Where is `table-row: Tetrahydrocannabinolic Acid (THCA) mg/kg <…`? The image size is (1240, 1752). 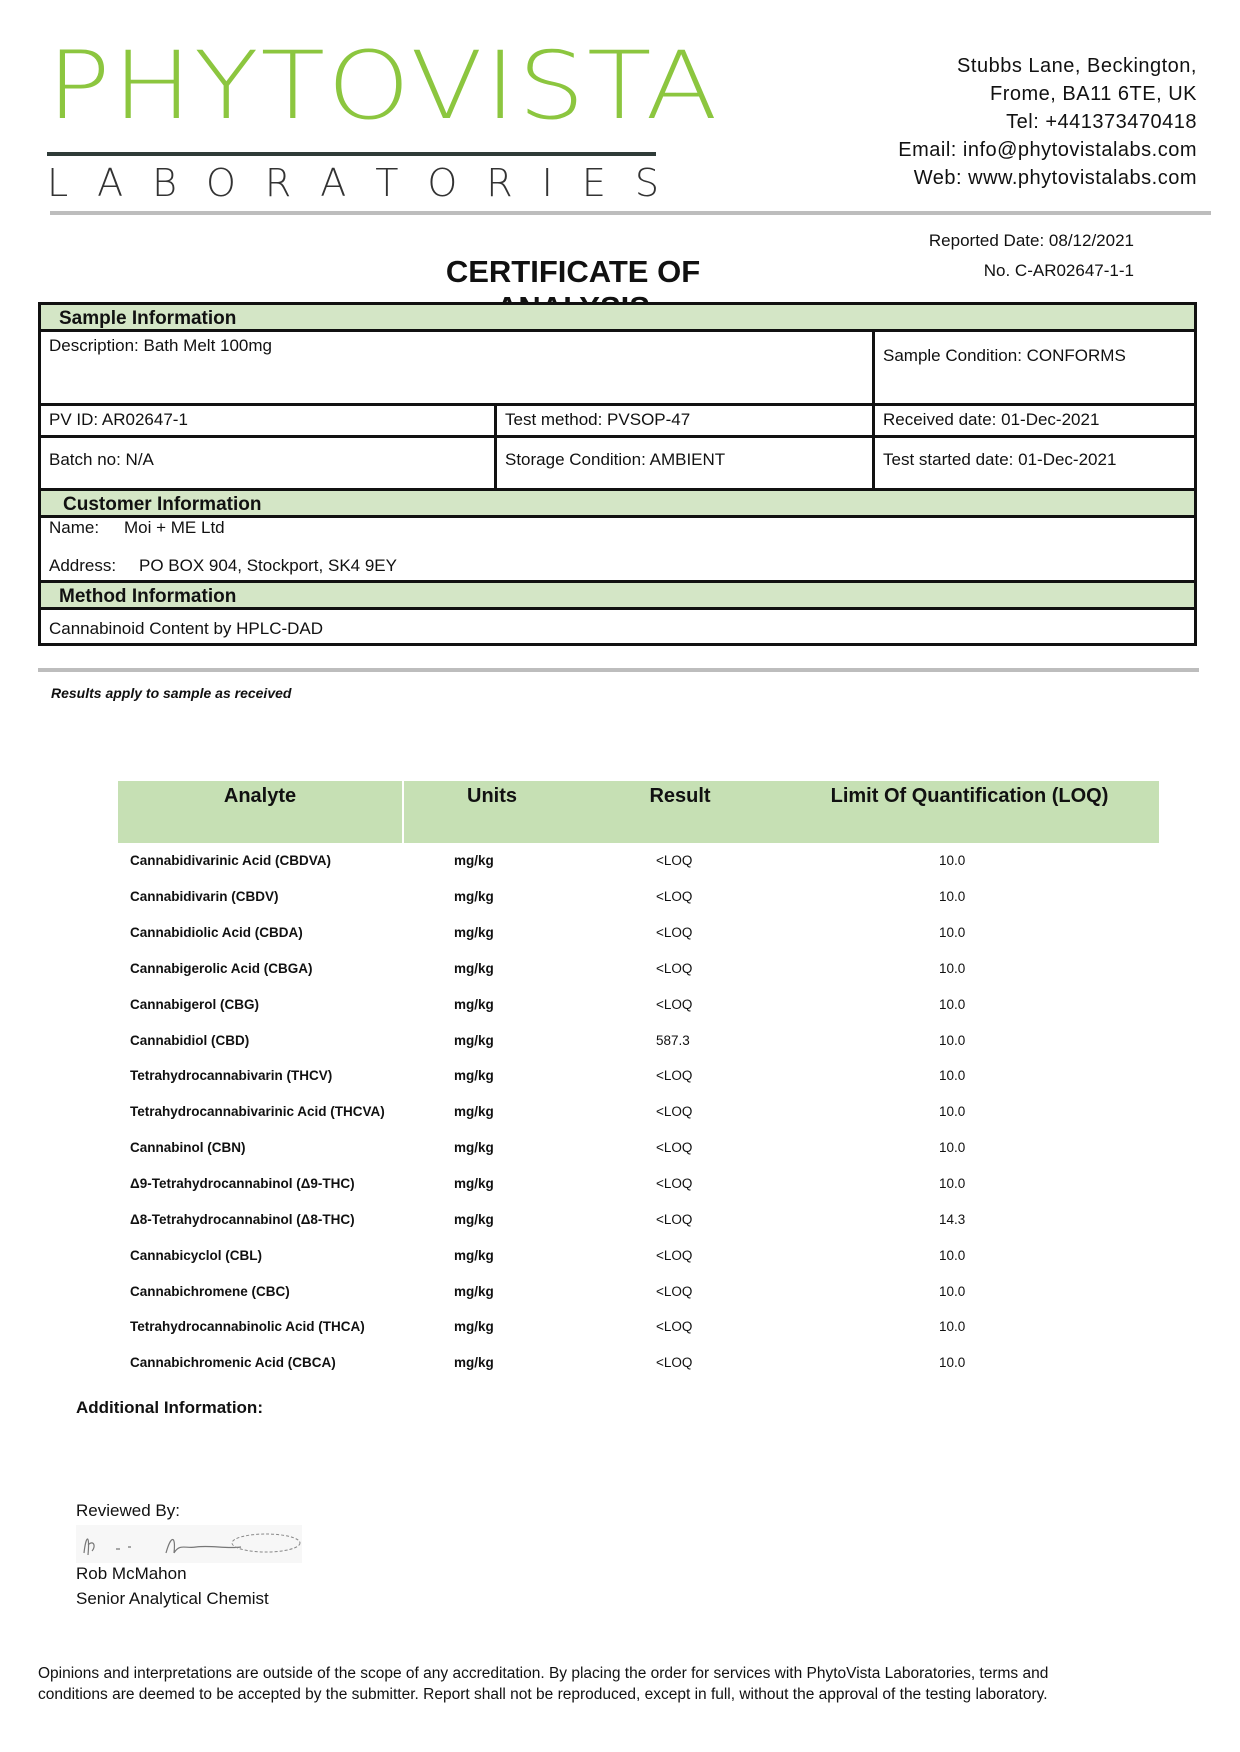 table-row: Tetrahydrocannabinolic Acid (THCA) mg/kg <… is located at coordinates (638, 1327).